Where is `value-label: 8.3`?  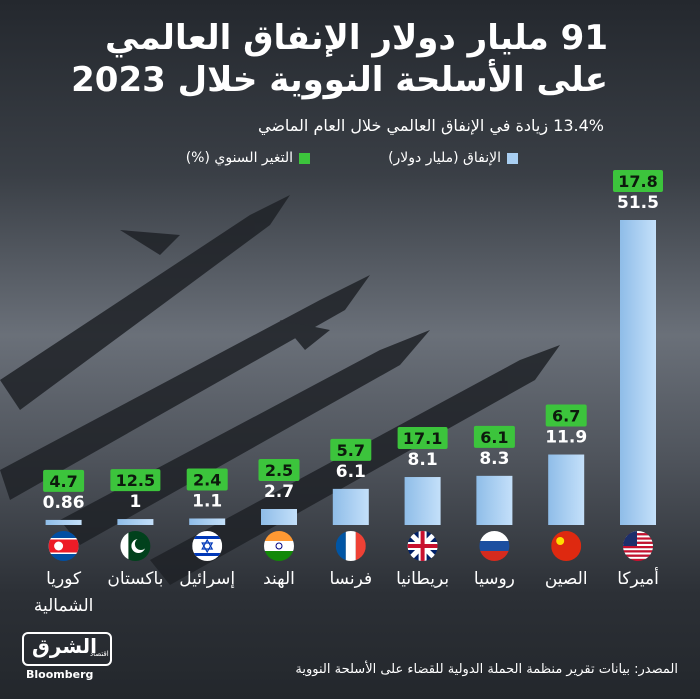
value-label: 8.3 is located at coordinates (494, 459).